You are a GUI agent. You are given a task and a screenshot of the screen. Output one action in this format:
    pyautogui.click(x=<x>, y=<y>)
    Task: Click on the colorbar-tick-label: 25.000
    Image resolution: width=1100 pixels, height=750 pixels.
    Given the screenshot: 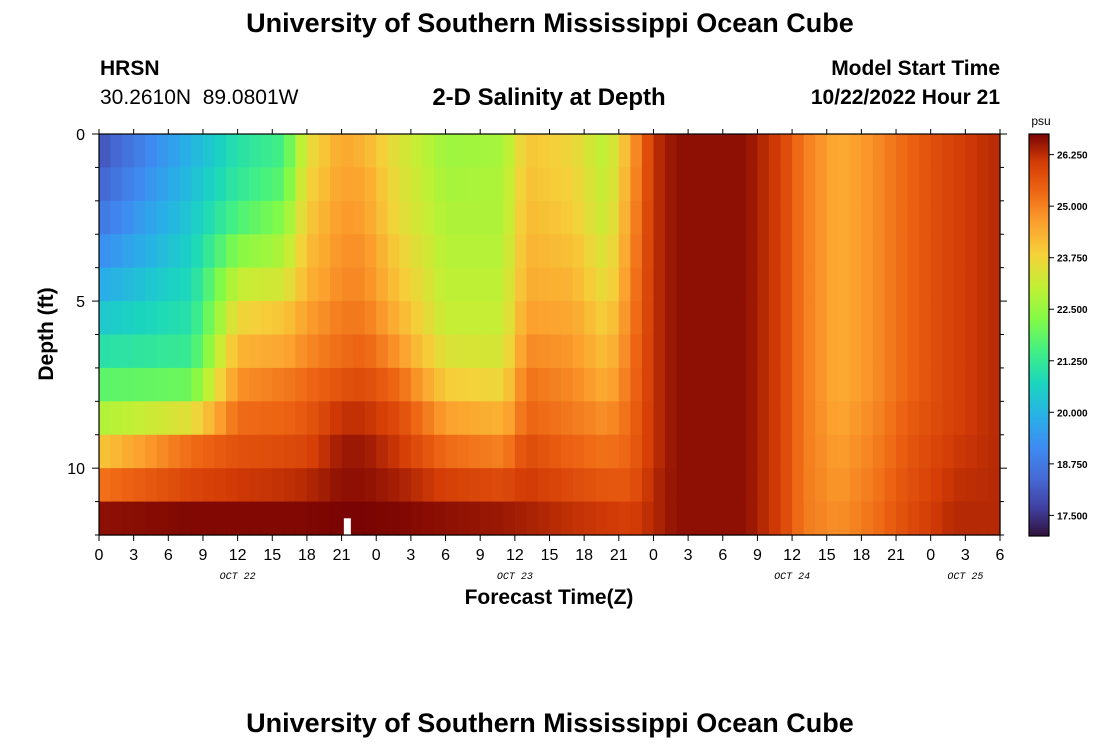 What is the action you would take?
    pyautogui.click(x=1072, y=207)
    